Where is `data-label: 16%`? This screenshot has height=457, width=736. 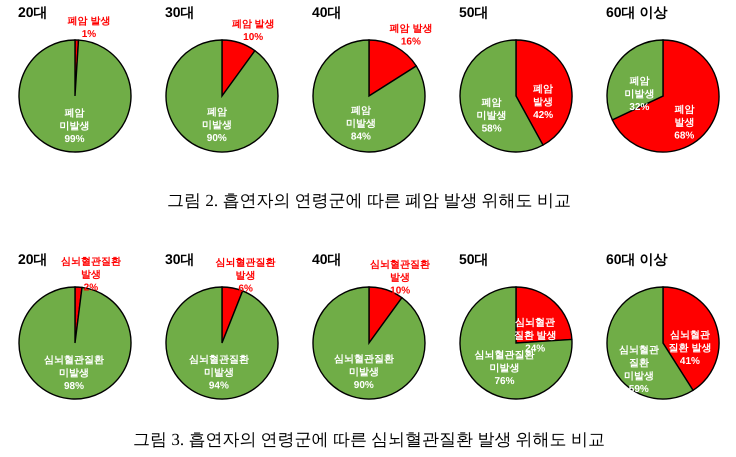 data-label: 16% is located at coordinates (410, 42).